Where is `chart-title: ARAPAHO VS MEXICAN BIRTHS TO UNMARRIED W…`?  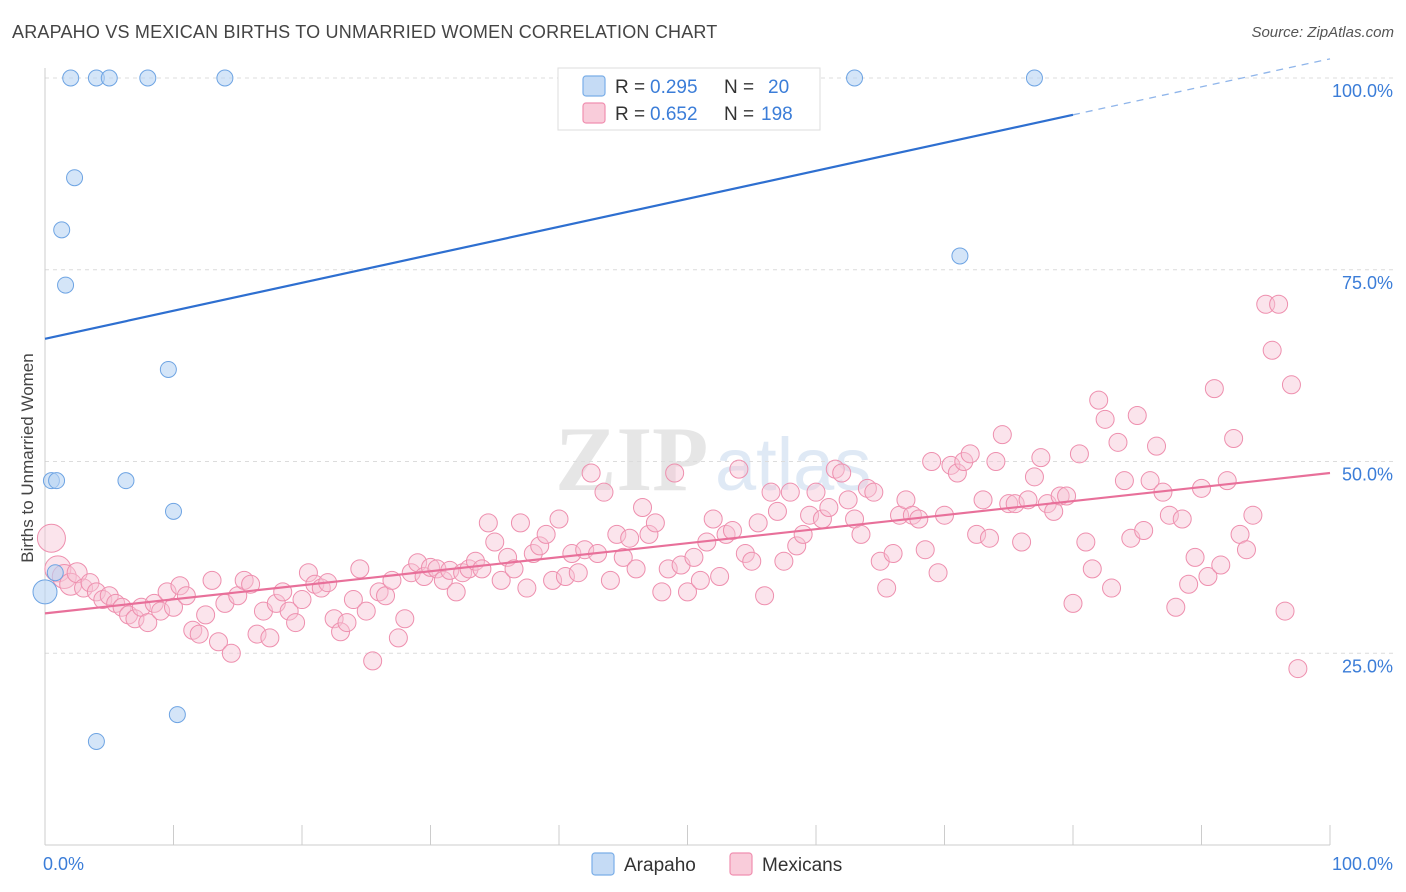
chart-title: ARAPAHO VS MEXICAN BIRTHS TO UNMARRIED W… is located at coordinates (365, 32).